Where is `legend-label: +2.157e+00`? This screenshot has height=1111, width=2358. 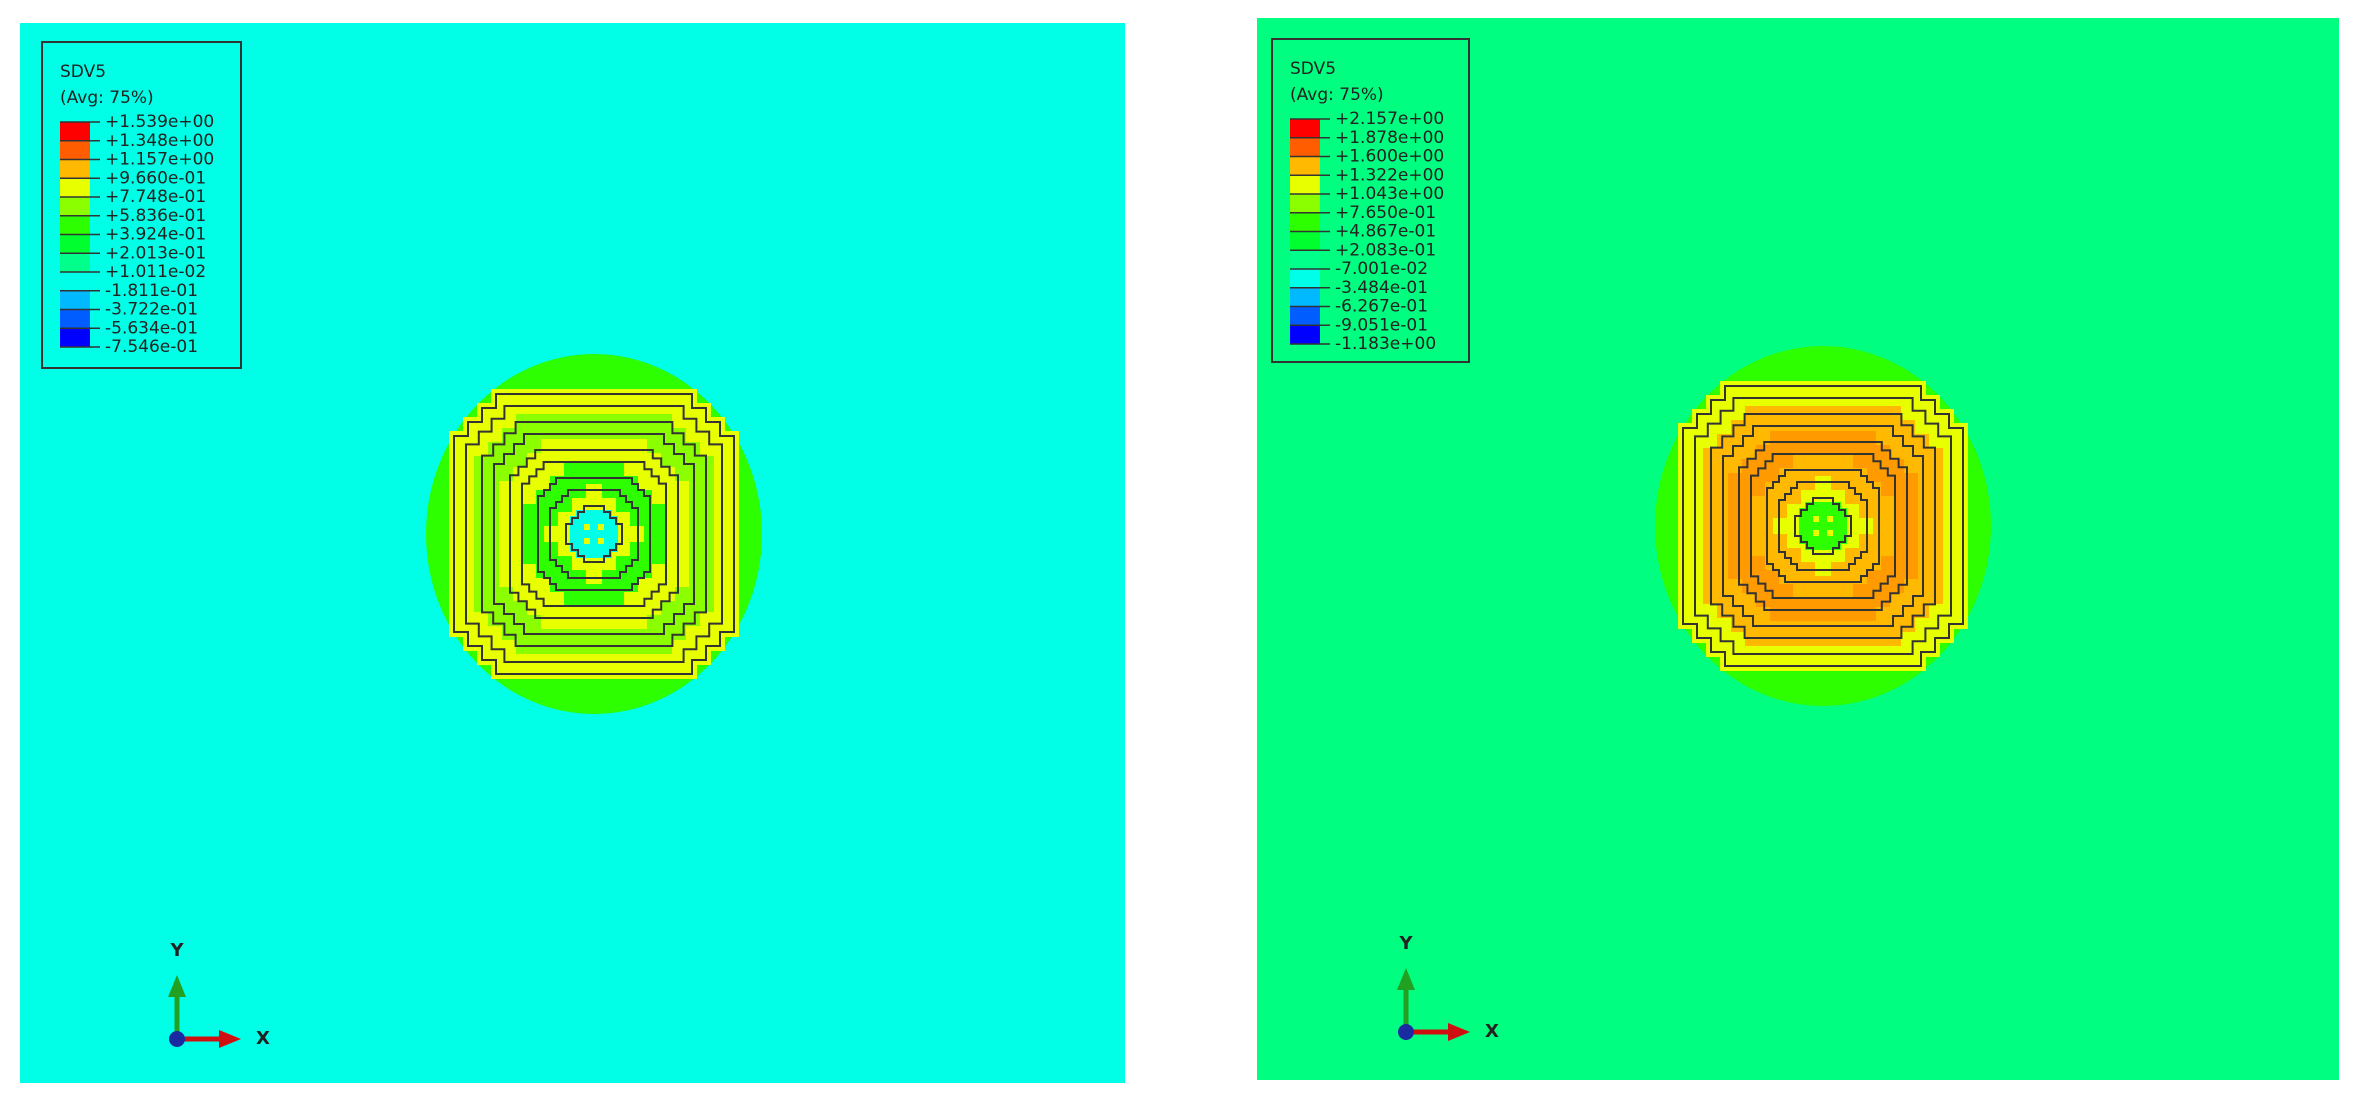 legend-label: +2.157e+00 is located at coordinates (1389, 119).